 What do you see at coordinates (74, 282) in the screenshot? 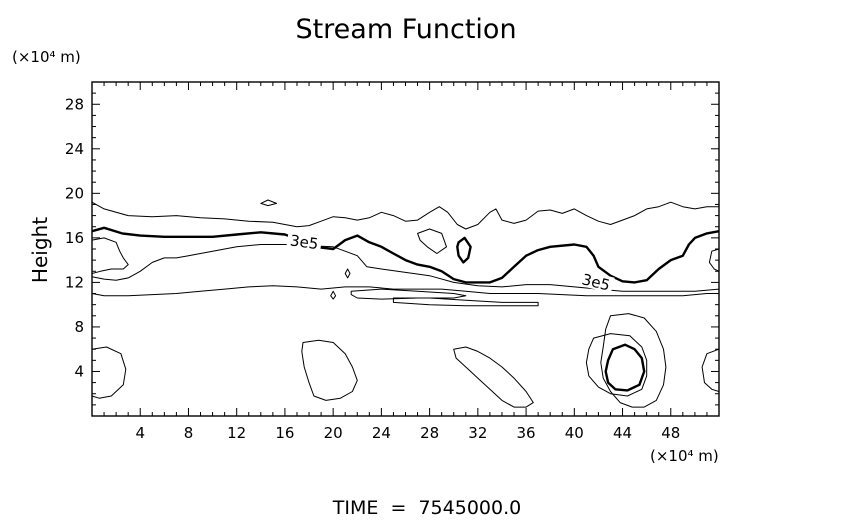
I see `y-tick-label: 12` at bounding box center [74, 282].